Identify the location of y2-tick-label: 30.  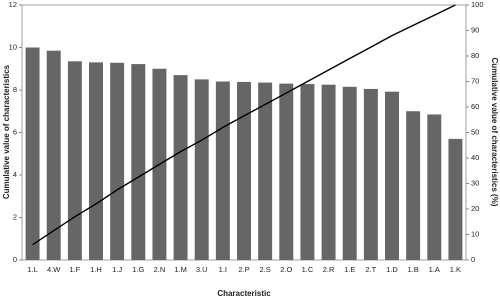
(475, 182).